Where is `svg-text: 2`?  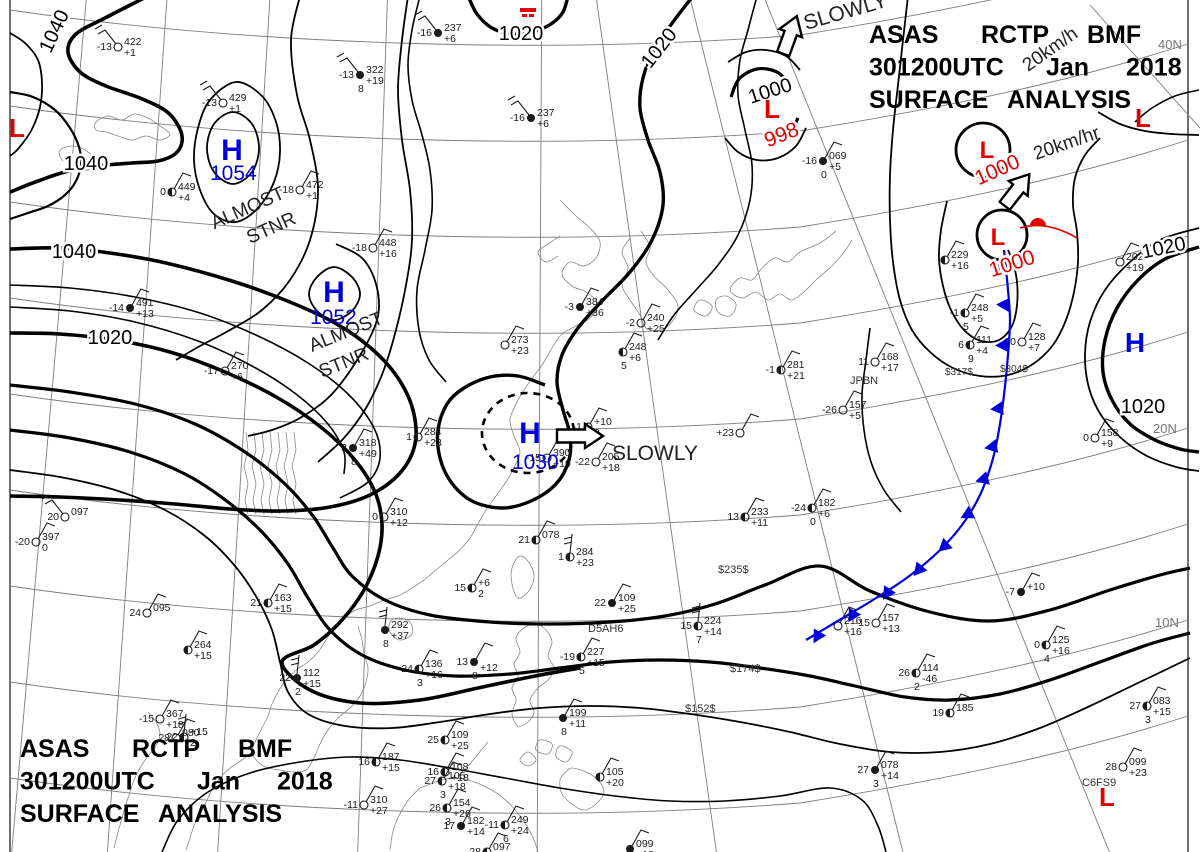 svg-text: 2 is located at coordinates (298, 692).